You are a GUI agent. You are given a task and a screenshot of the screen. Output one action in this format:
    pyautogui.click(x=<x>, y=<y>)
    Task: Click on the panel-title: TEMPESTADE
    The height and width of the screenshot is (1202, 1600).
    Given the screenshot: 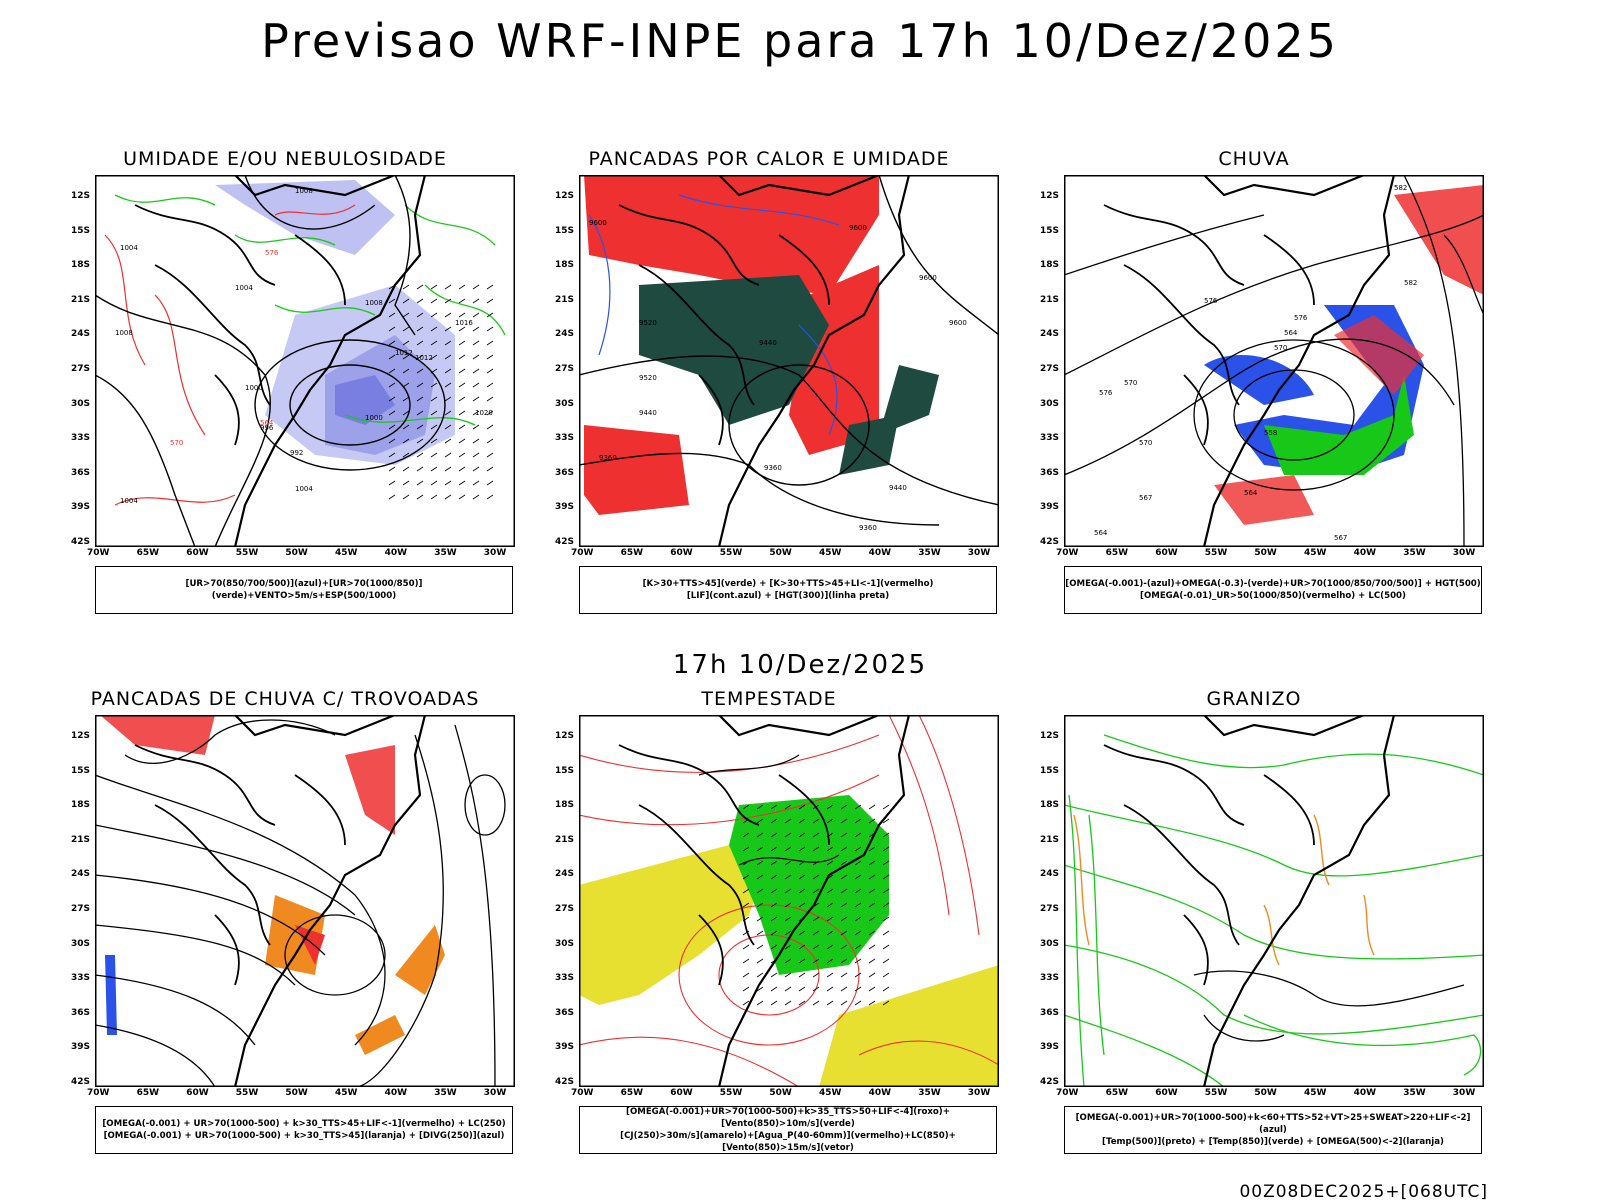 What is the action you would take?
    pyautogui.click(x=769, y=699)
    